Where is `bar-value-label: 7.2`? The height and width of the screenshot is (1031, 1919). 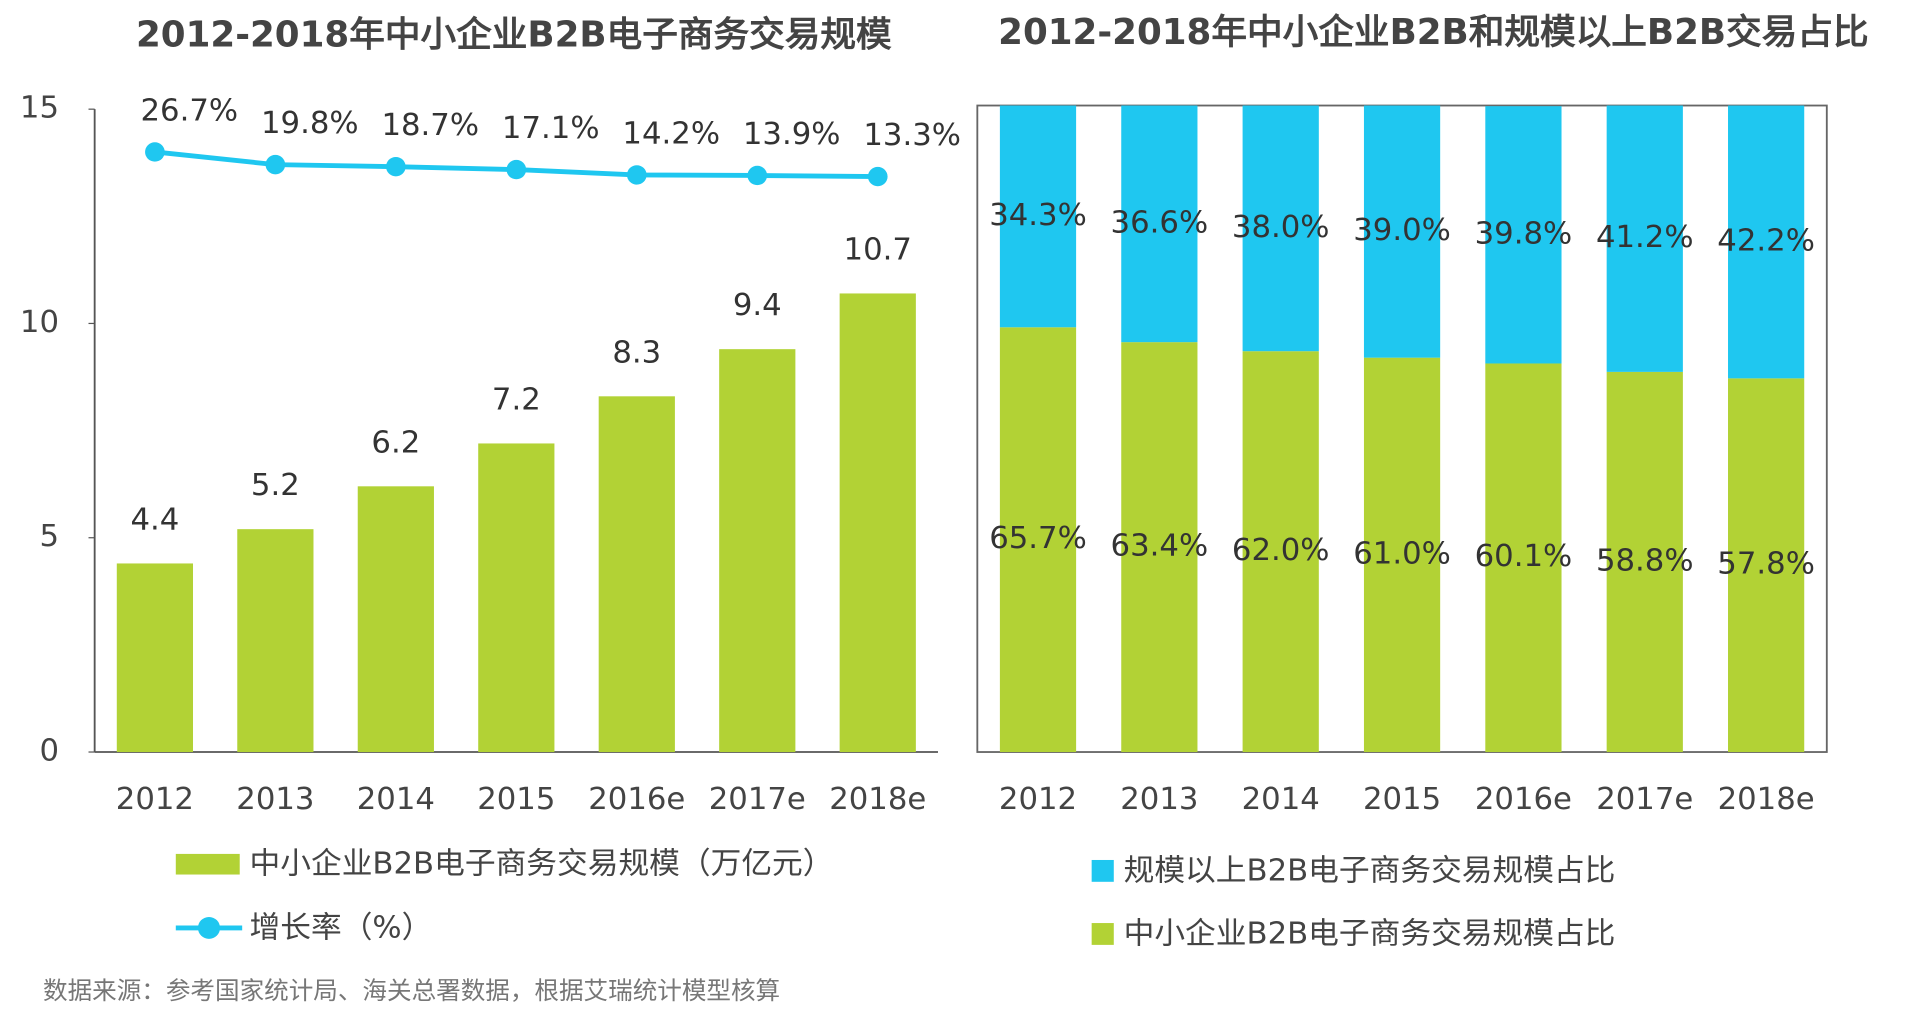
bar-value-label: 7.2 is located at coordinates (516, 400).